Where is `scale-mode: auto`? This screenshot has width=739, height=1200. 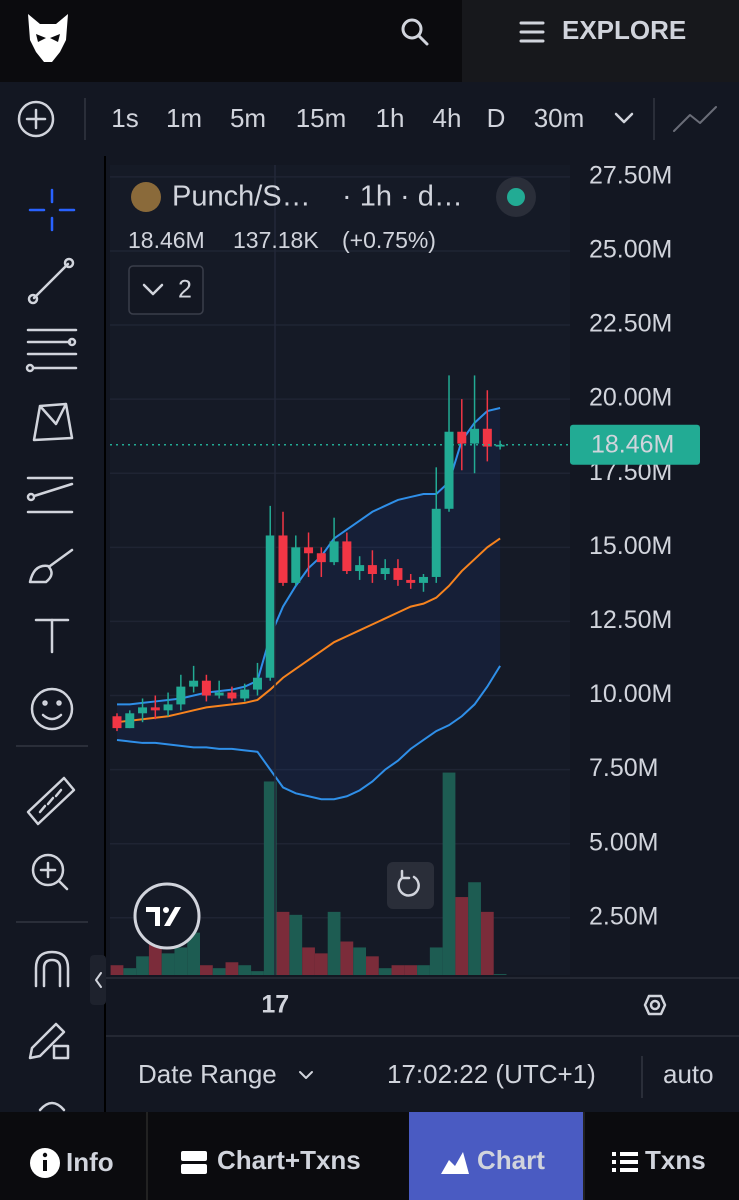 scale-mode: auto is located at coordinates (688, 1074).